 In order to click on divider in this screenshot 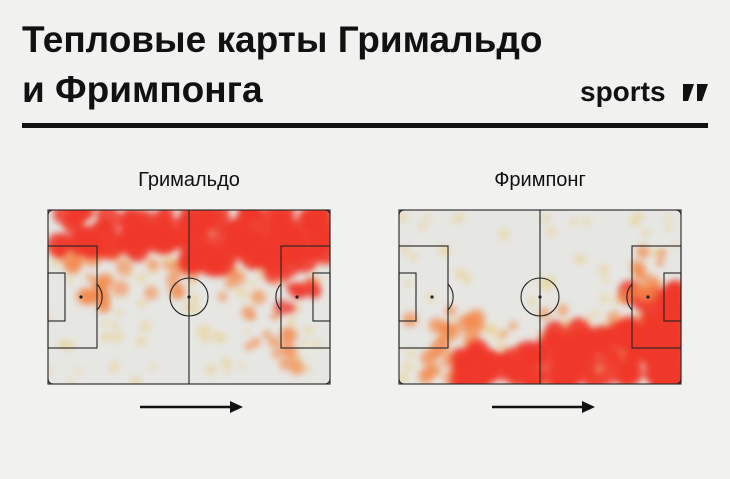, I will do `click(365, 125)`.